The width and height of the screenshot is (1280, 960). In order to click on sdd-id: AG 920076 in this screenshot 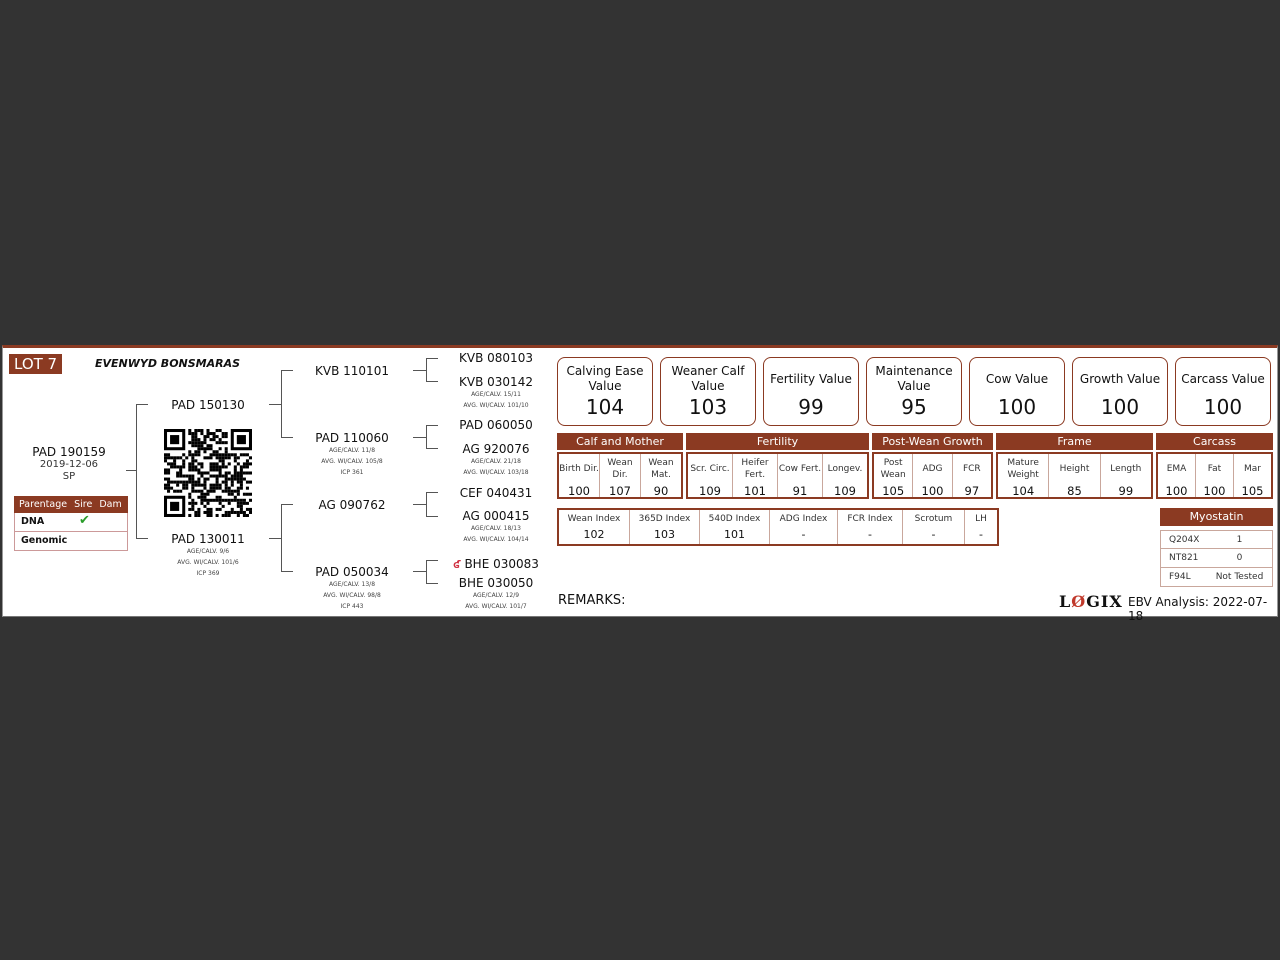, I will do `click(496, 449)`.